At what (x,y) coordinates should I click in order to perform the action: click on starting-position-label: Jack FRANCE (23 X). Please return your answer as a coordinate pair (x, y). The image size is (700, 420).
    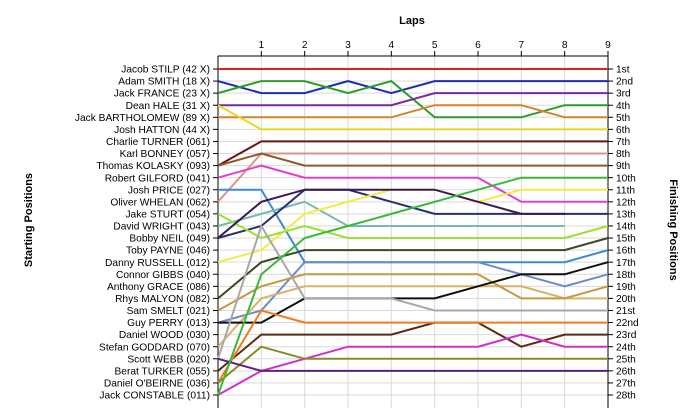
    Looking at the image, I should click on (162, 94).